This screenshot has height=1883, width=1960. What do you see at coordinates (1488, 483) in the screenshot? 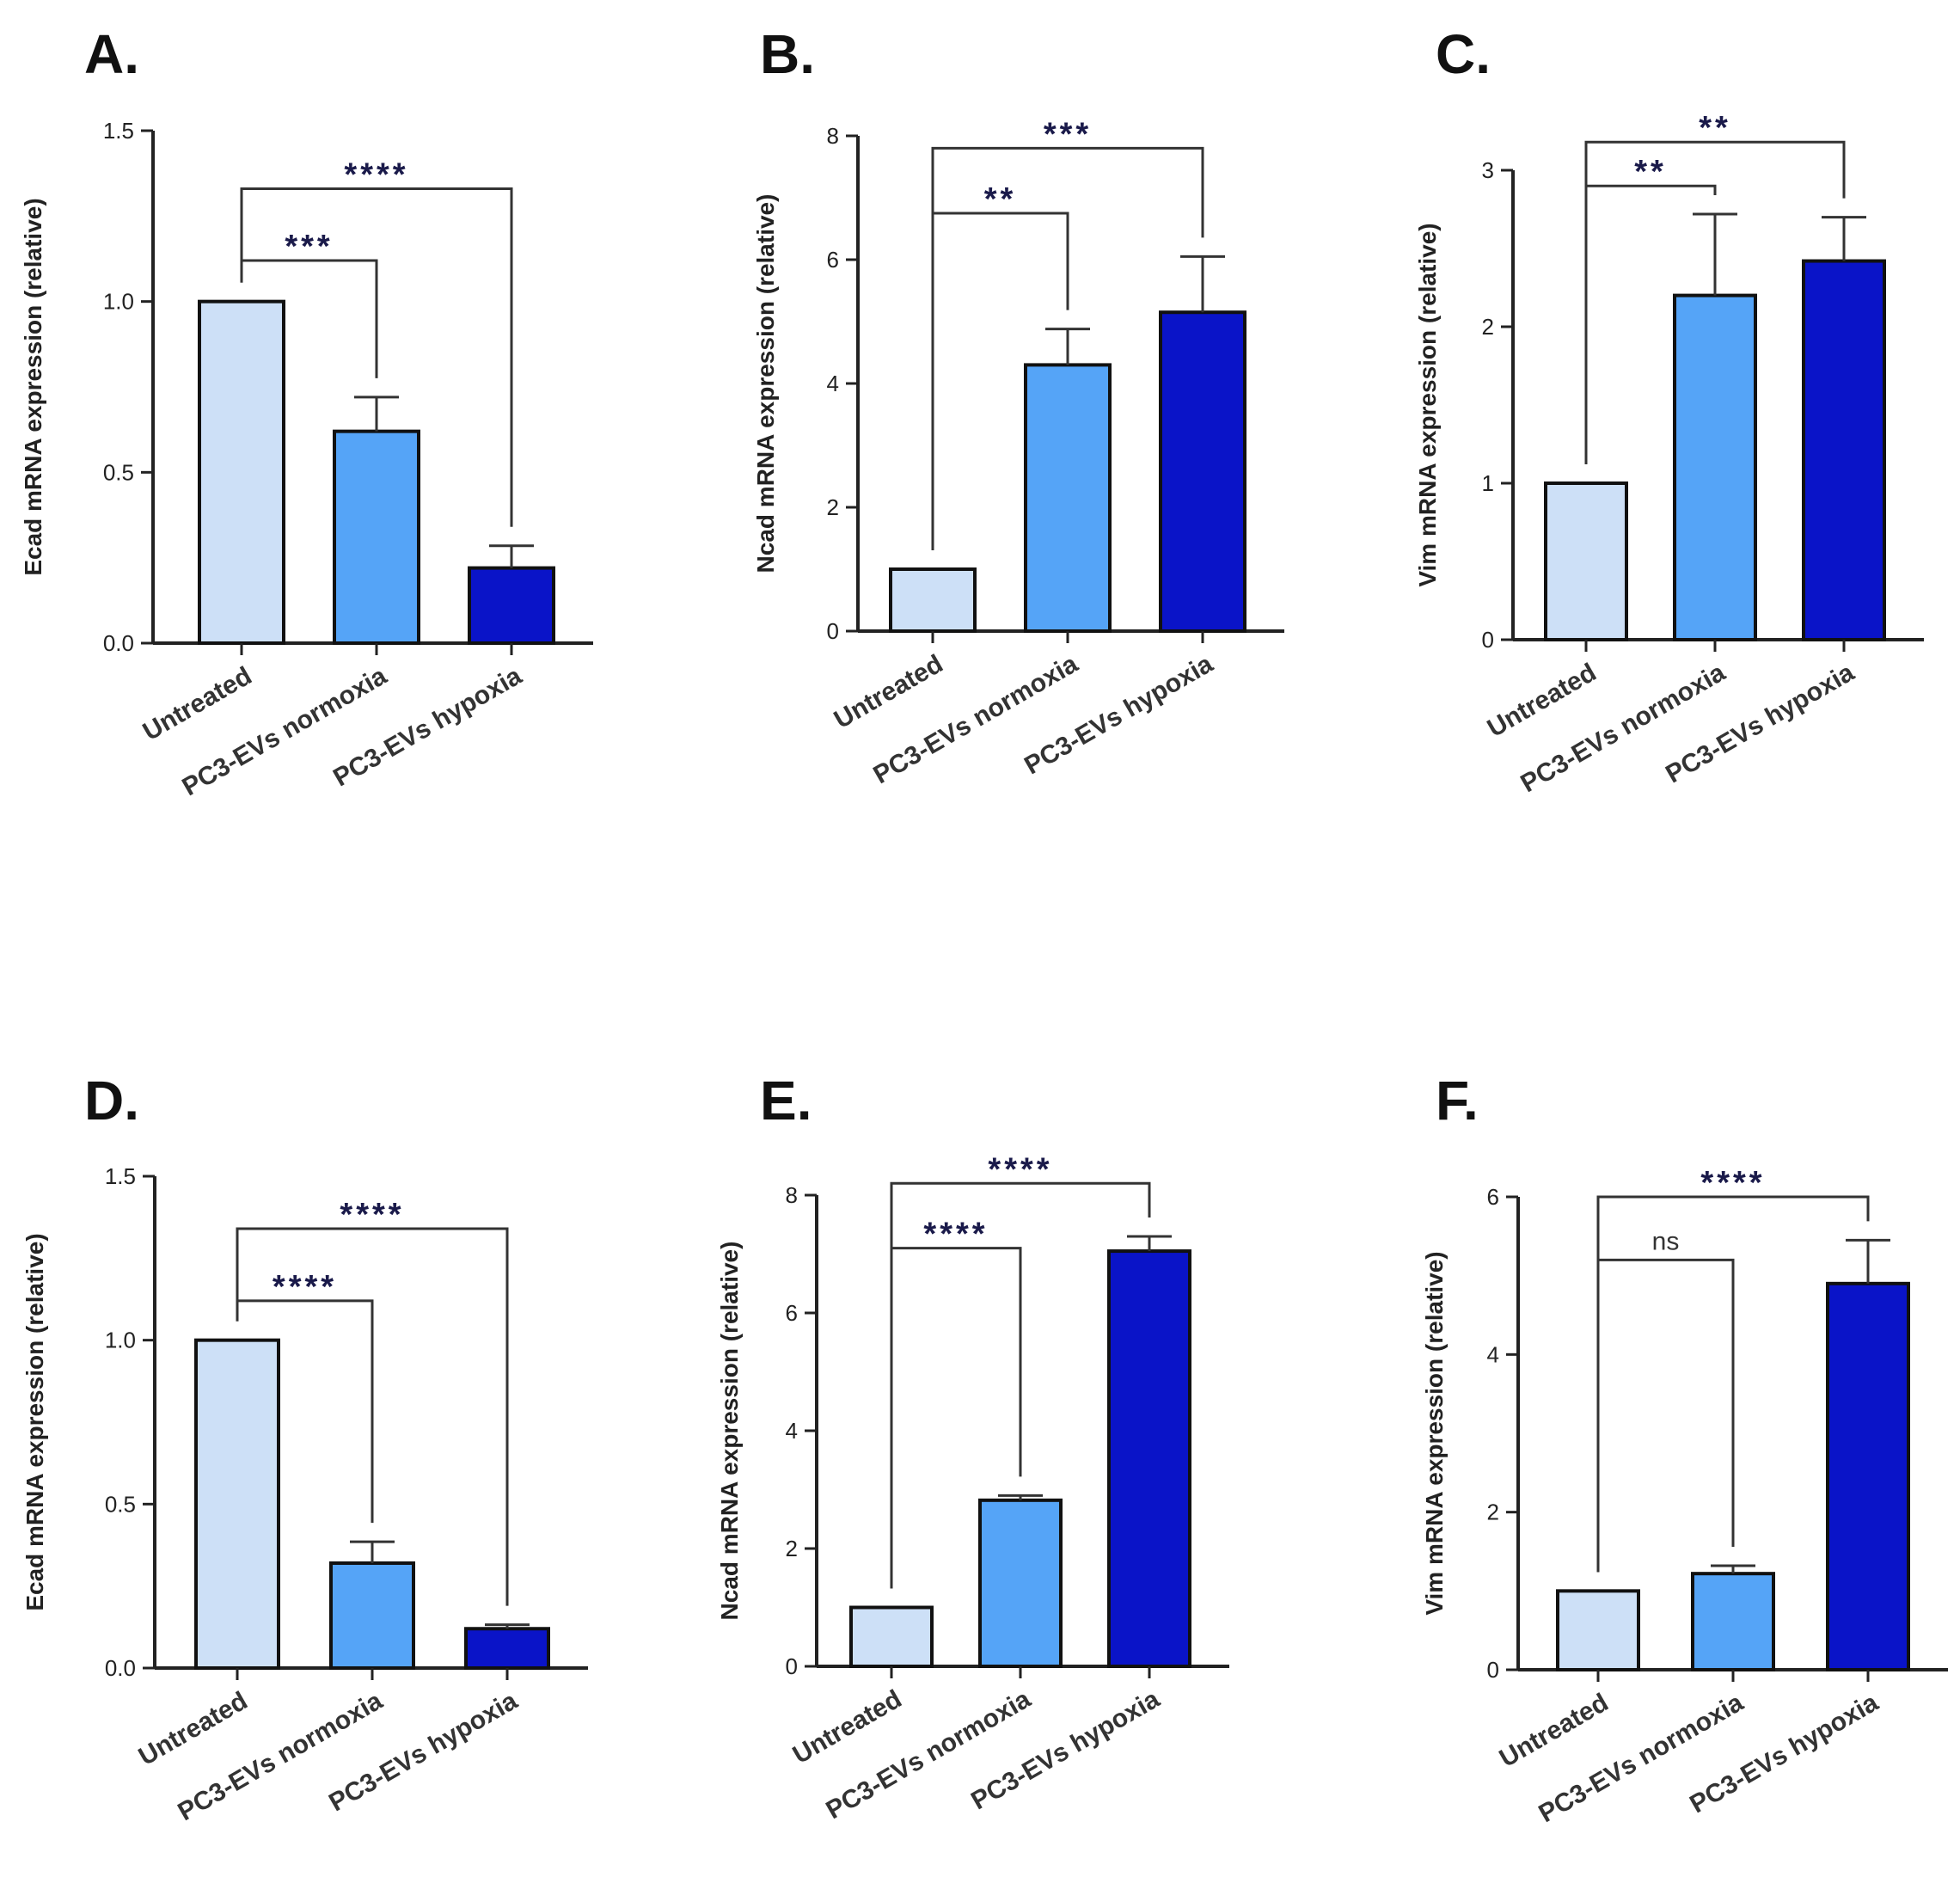
I see `y-tick-label: 1` at bounding box center [1488, 483].